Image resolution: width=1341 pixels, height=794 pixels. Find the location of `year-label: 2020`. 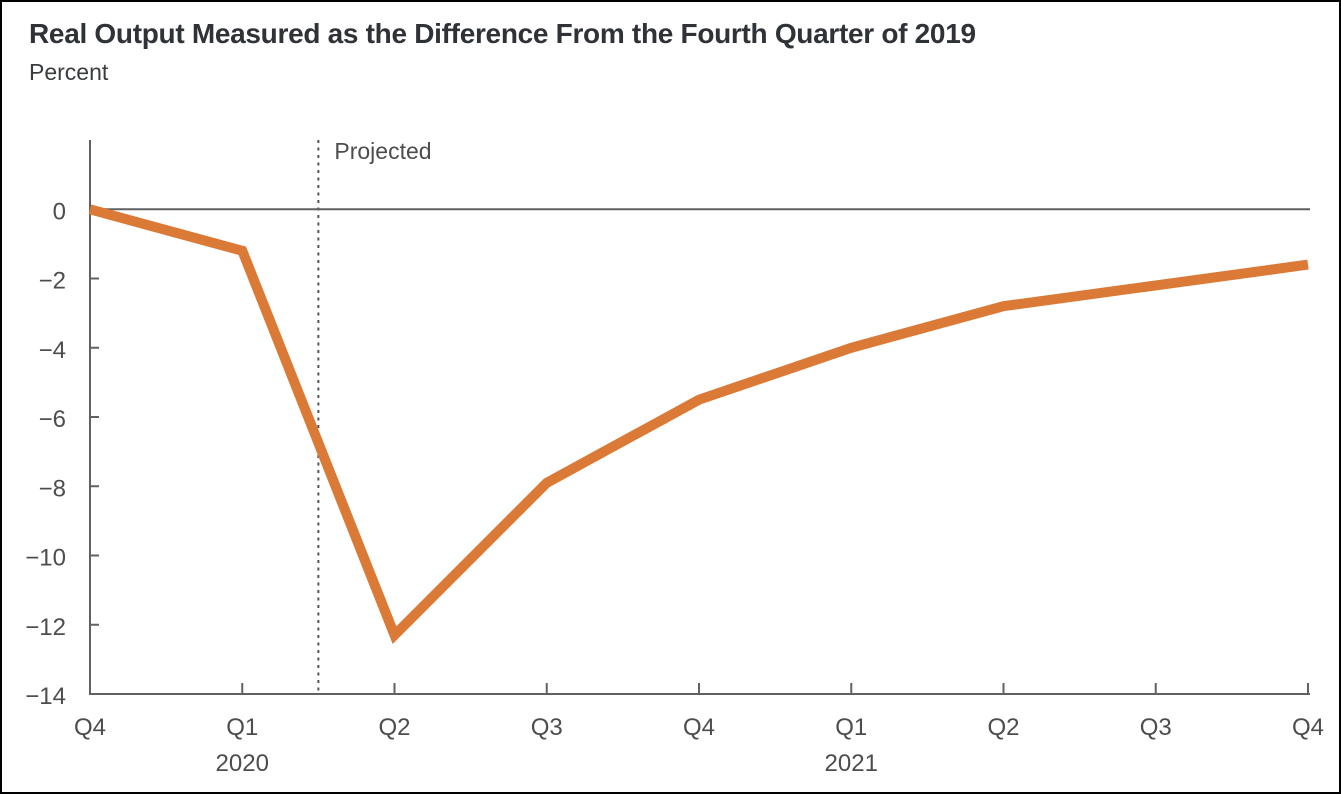

year-label: 2020 is located at coordinates (242, 763).